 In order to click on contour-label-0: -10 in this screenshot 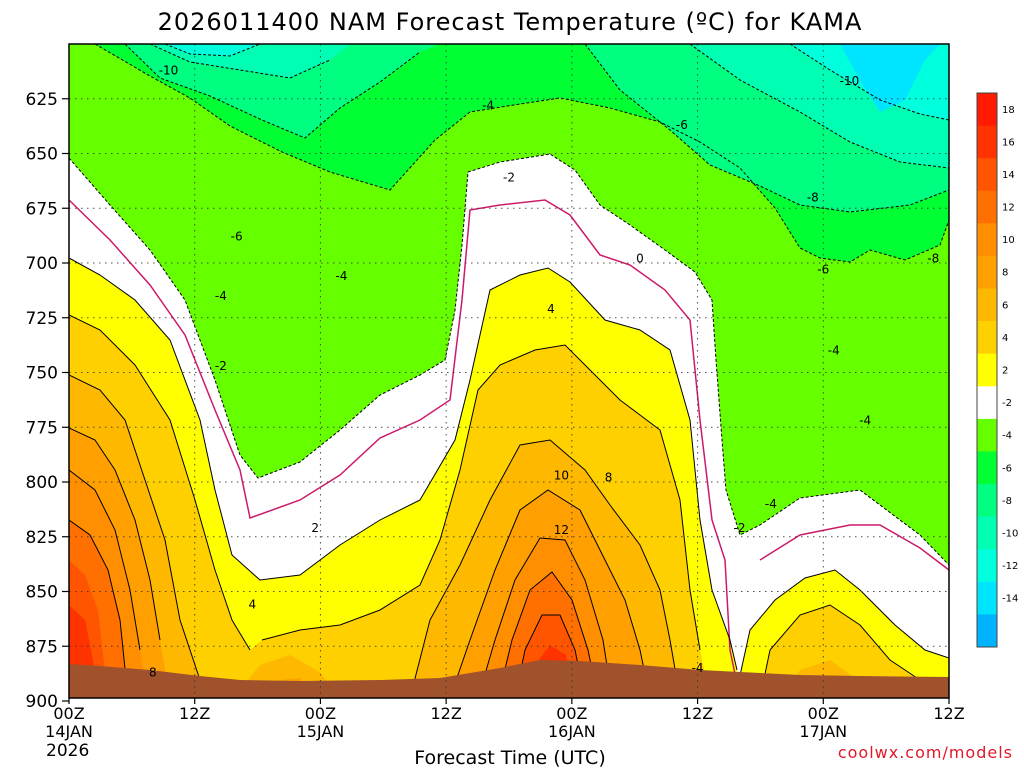, I will do `click(169, 70)`.